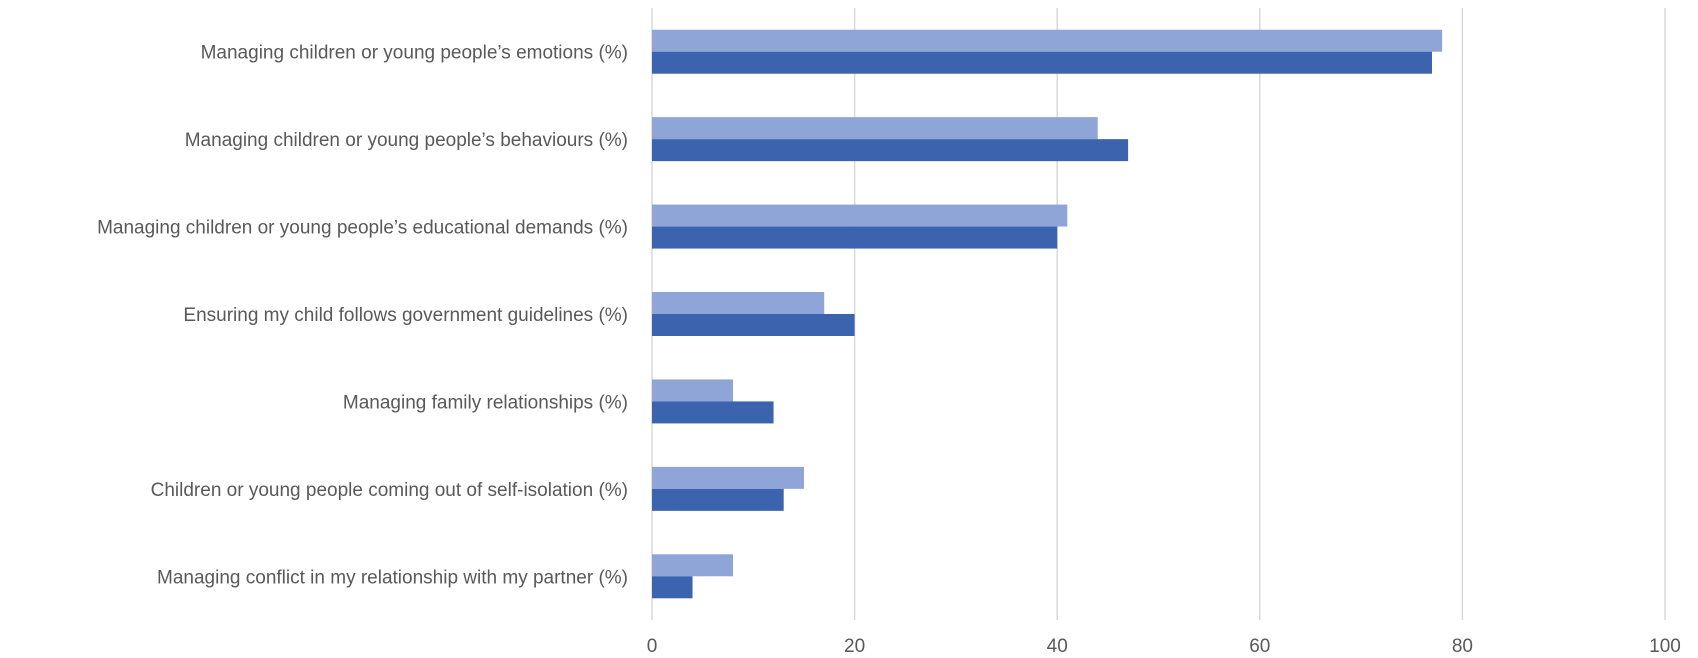  Describe the element at coordinates (485, 402) in the screenshot. I see `category-label: Managing family relationships (%)` at that location.